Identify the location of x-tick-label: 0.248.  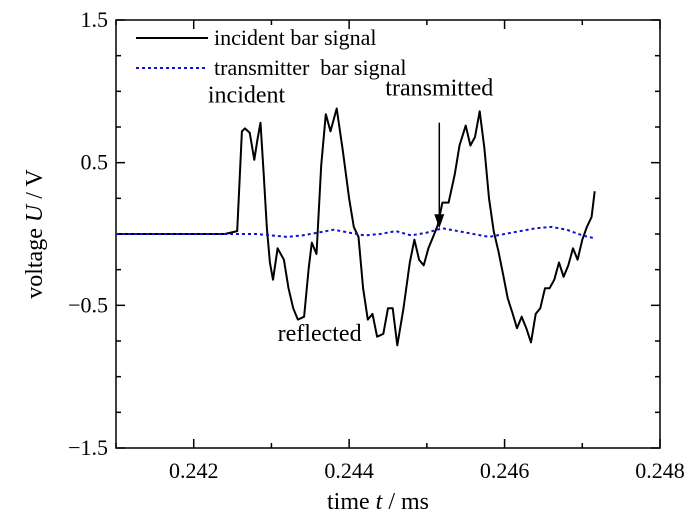
(660, 470).